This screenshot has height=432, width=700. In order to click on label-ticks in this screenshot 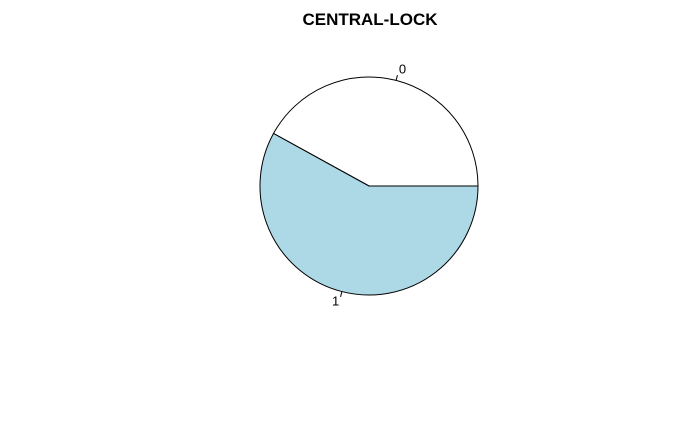, I will do `click(369, 186)`.